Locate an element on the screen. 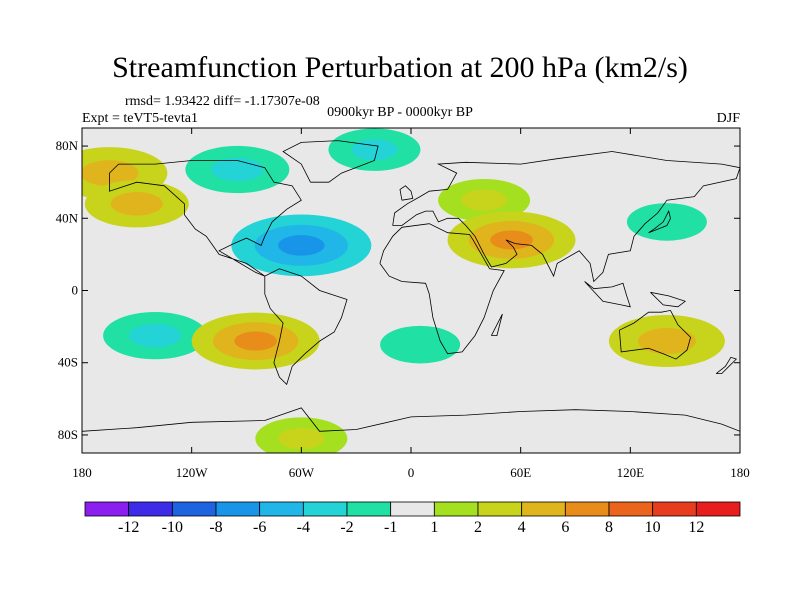  colorbar-label: 4 is located at coordinates (522, 527).